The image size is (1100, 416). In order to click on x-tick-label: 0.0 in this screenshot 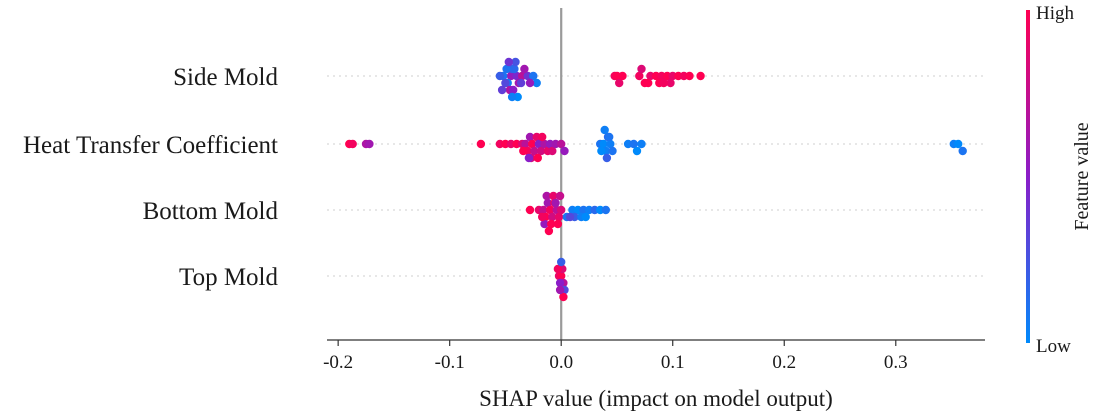, I will do `click(561, 362)`.